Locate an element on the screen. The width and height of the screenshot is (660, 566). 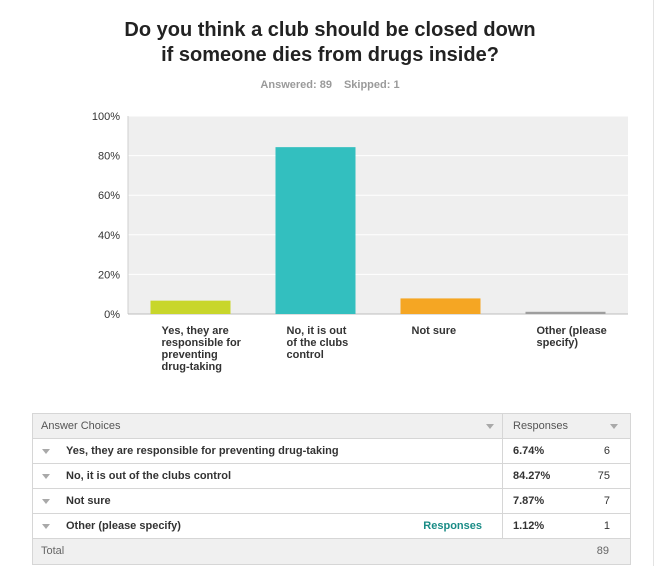
table-header-row: Answer Choices Responses is located at coordinates (331, 426).